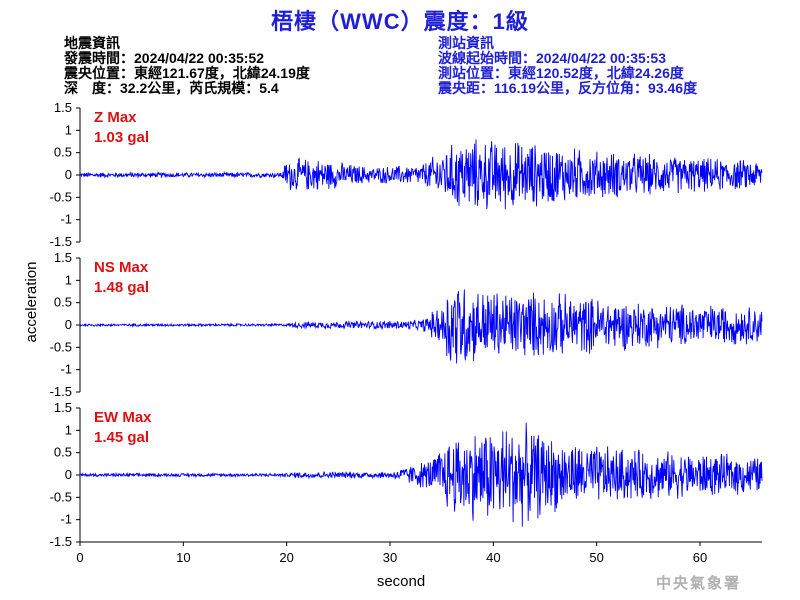 The width and height of the screenshot is (800, 600). Describe the element at coordinates (164, 58) in the screenshot. I see `origin-time: 發震時間：2024/04/22 00:35:52` at that location.